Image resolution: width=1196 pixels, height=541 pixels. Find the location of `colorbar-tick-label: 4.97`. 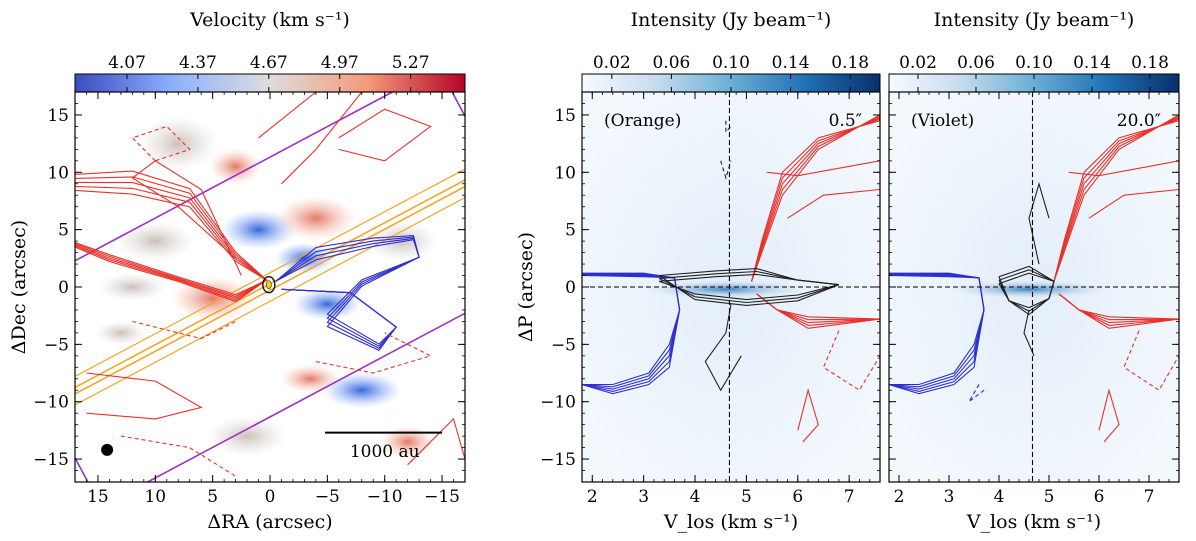

colorbar-tick-label: 4.97 is located at coordinates (340, 63).